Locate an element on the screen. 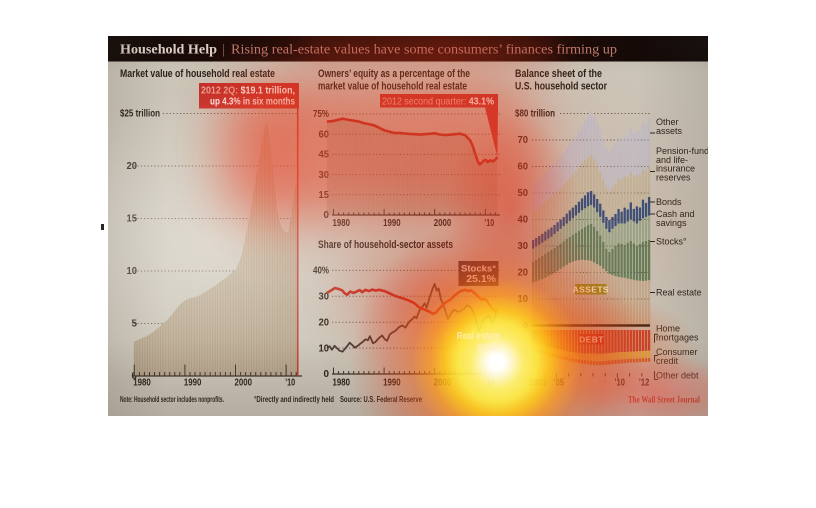  svg-text:Share of household-sector asse: Share of household-sector assets is located at coordinates (385, 245).